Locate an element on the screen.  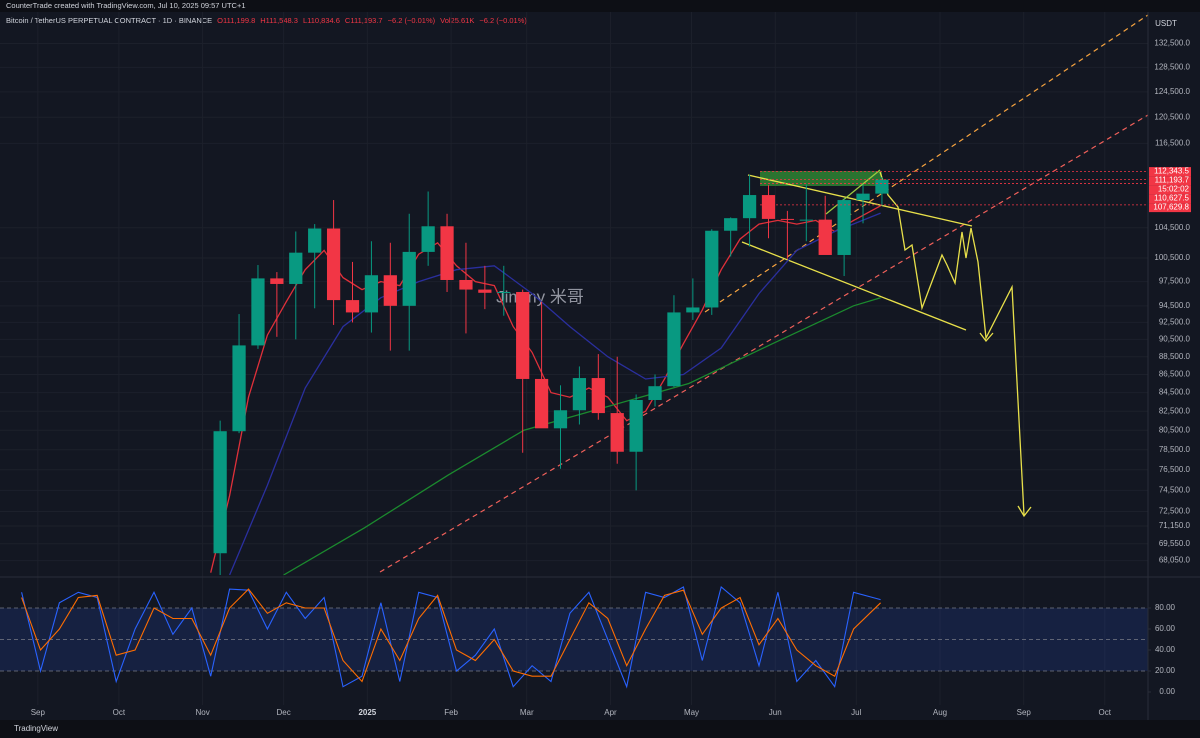
x-tick-label: Aug is located at coordinates (940, 712).